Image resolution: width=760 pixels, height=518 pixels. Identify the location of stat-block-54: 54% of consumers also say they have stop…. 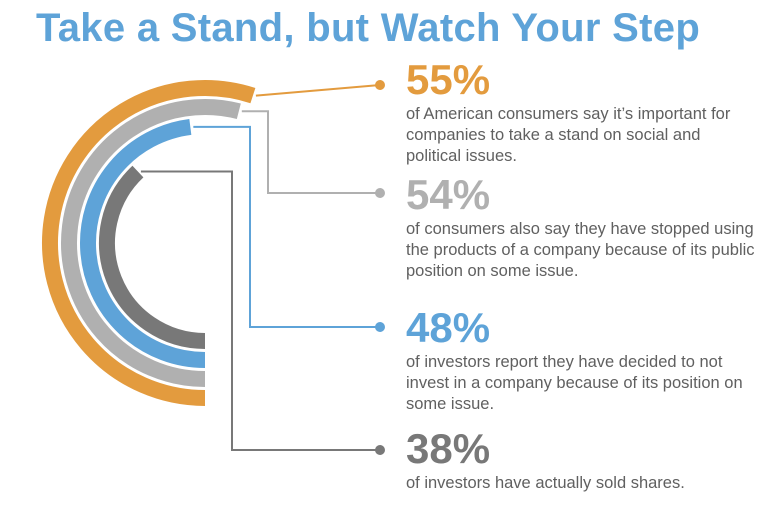
(581, 227).